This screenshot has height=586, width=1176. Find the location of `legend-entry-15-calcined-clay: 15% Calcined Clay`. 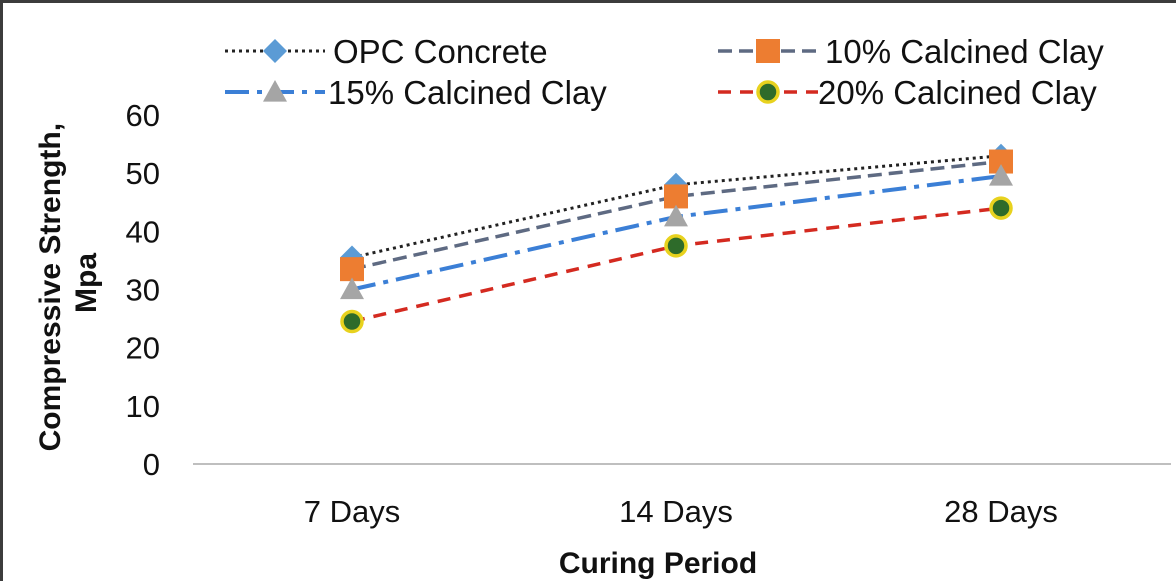

legend-entry-15-calcined-clay: 15% Calcined Clay is located at coordinates (416, 92).